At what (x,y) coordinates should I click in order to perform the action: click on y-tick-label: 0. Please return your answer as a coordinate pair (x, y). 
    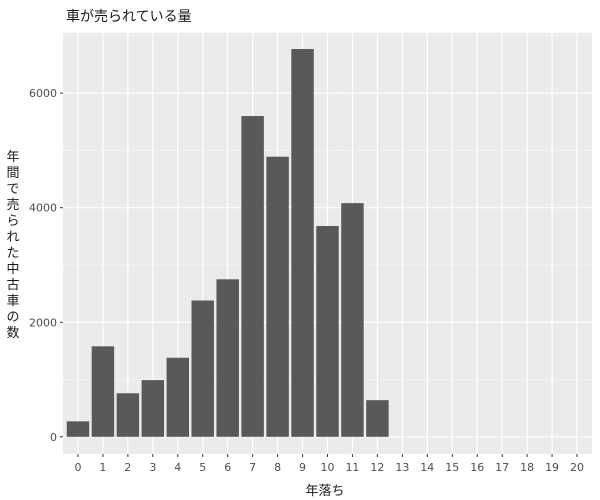
    Looking at the image, I should click on (53, 437).